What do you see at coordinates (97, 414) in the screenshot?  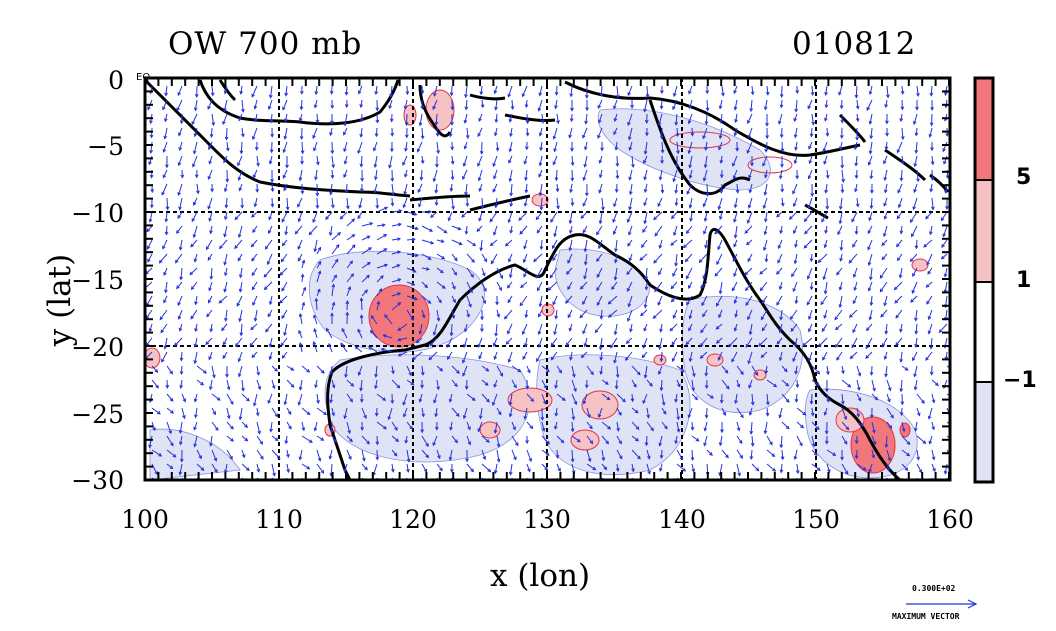 I see `y-tick-label: −25` at bounding box center [97, 414].